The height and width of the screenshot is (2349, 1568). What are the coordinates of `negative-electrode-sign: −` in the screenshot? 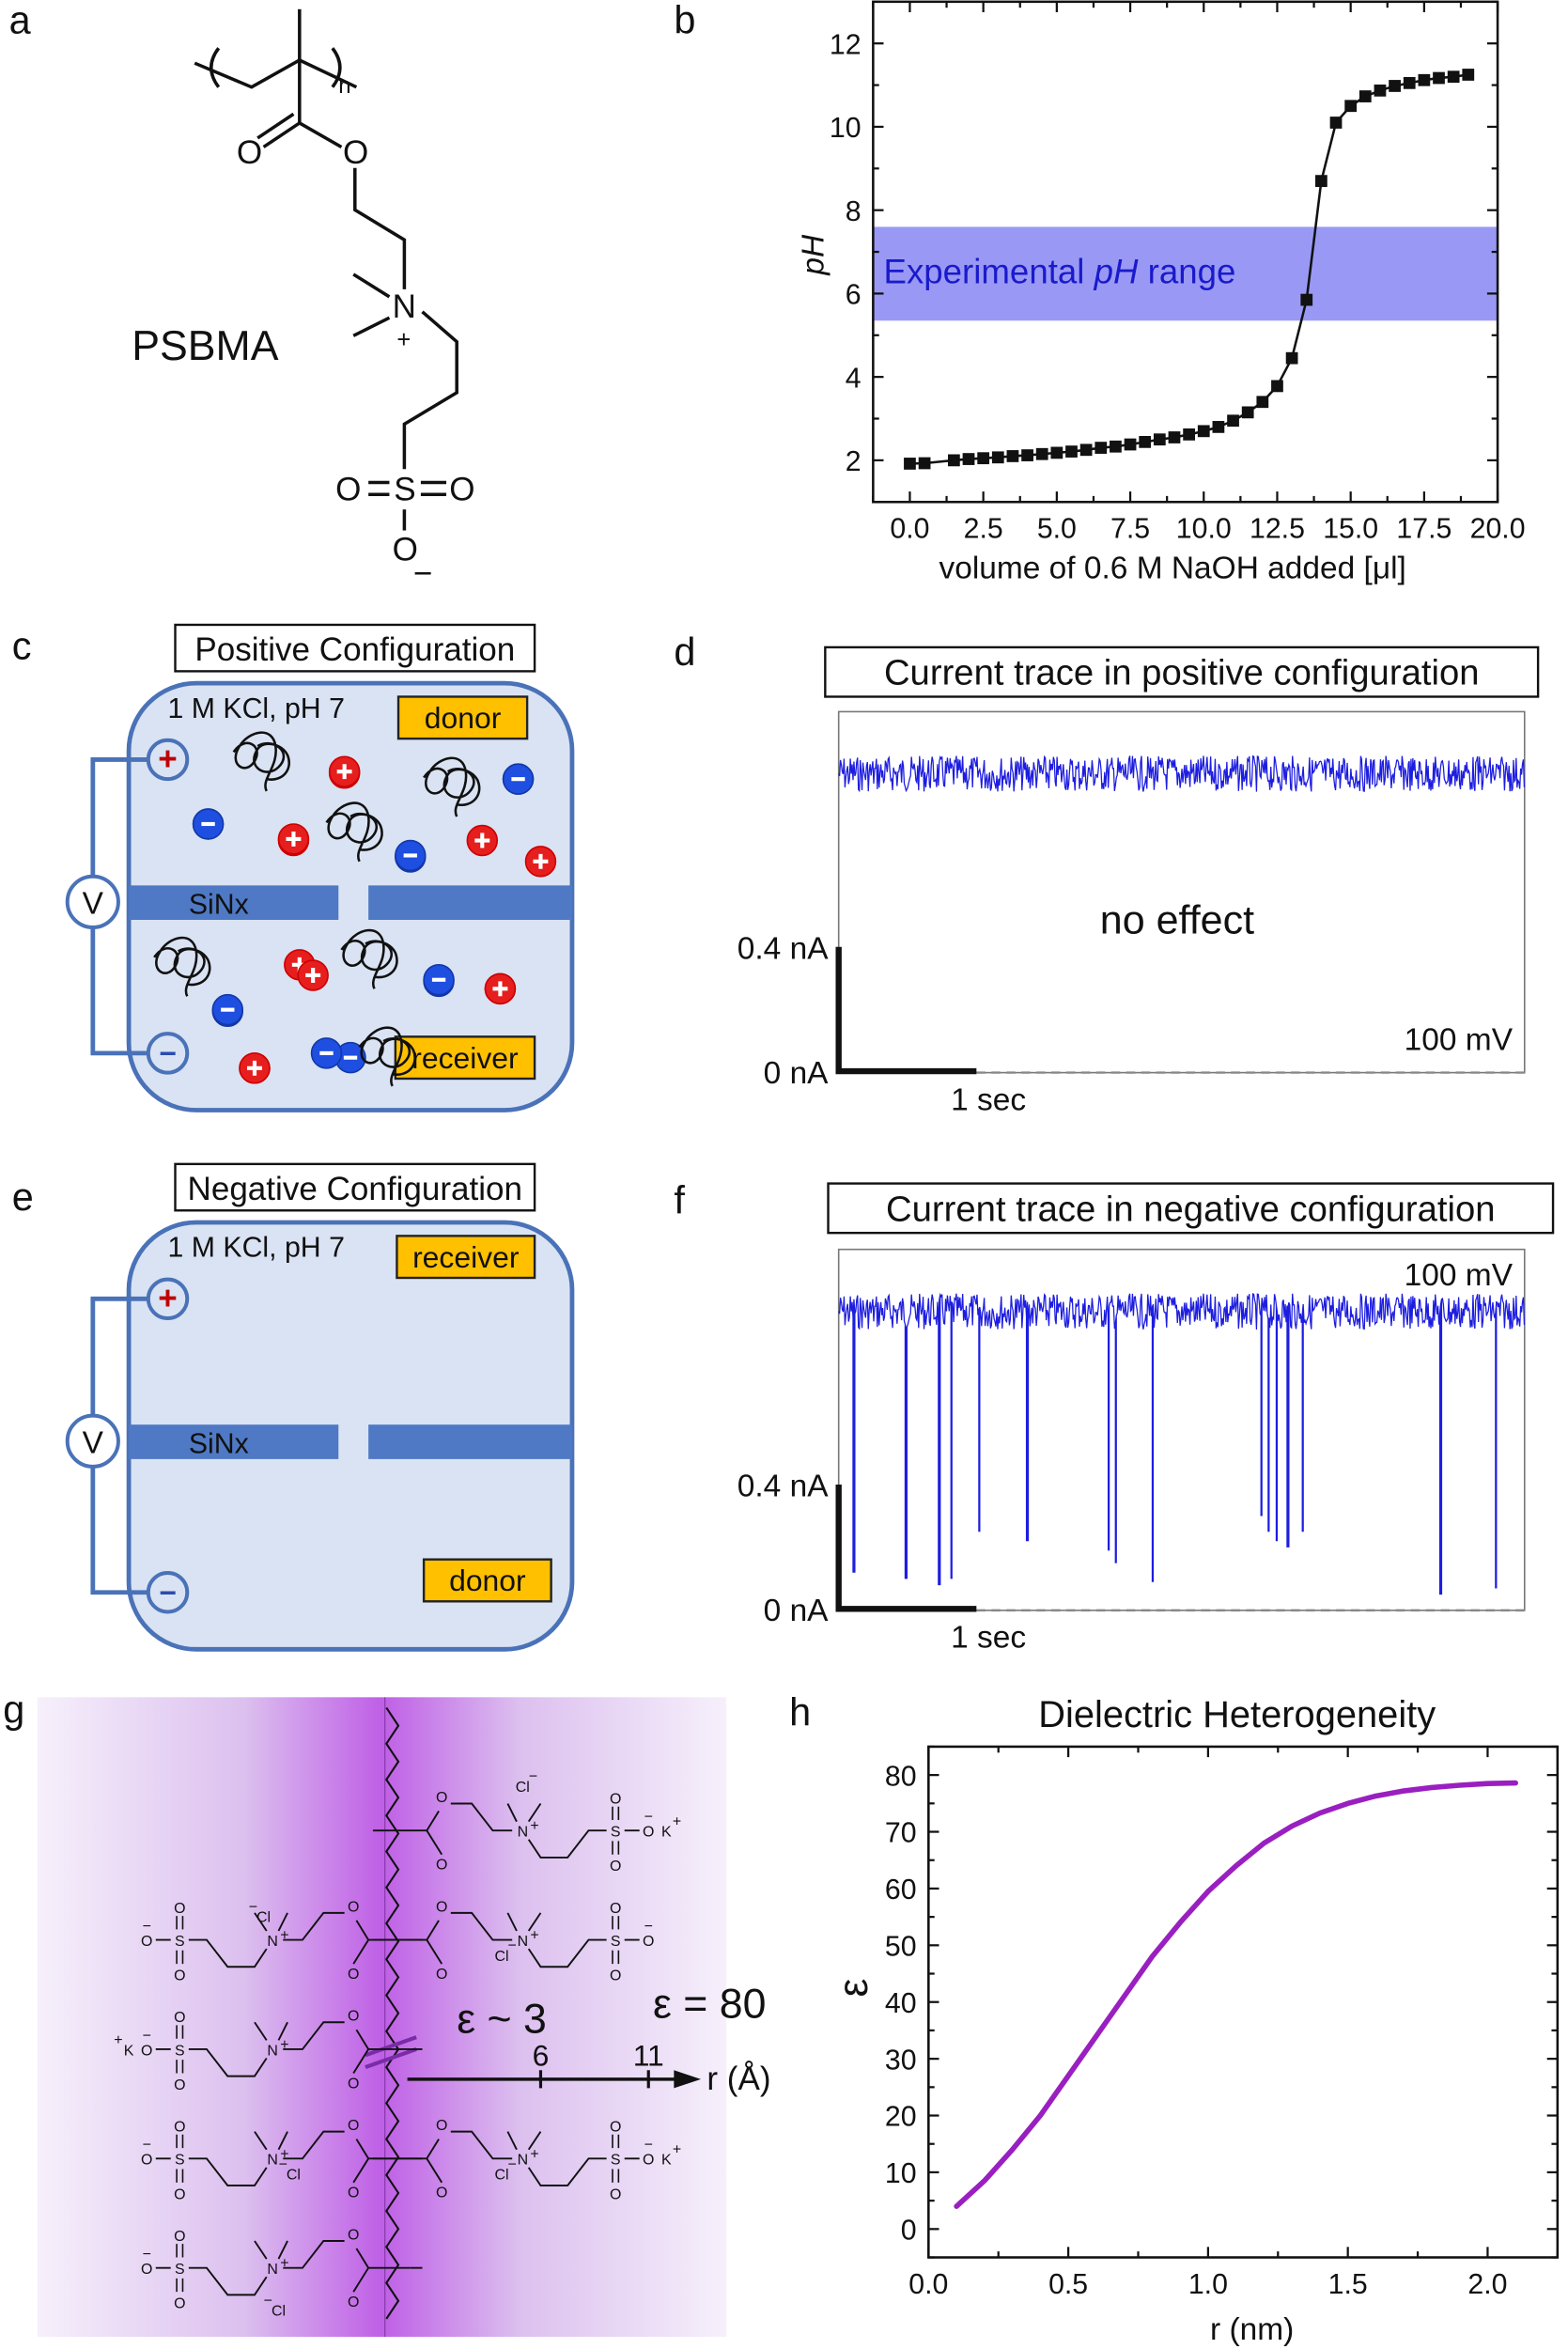 It's located at (168, 1053).